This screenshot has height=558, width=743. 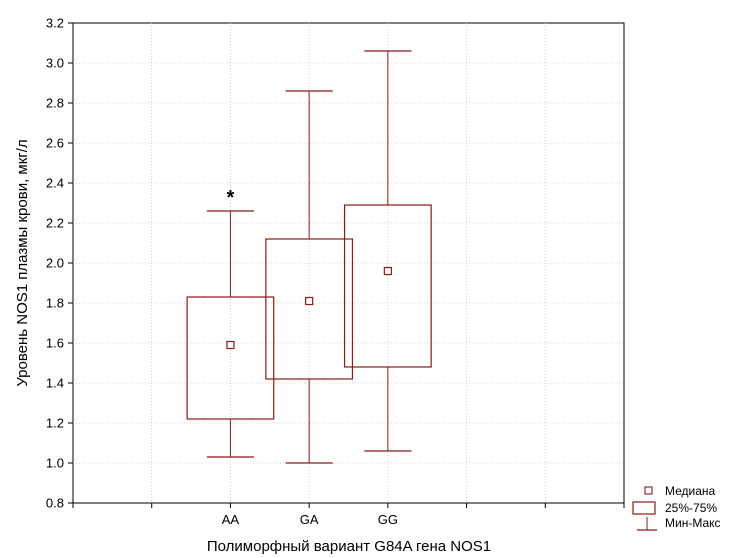 I want to click on y-tick-label: 3.0, so click(x=55, y=63).